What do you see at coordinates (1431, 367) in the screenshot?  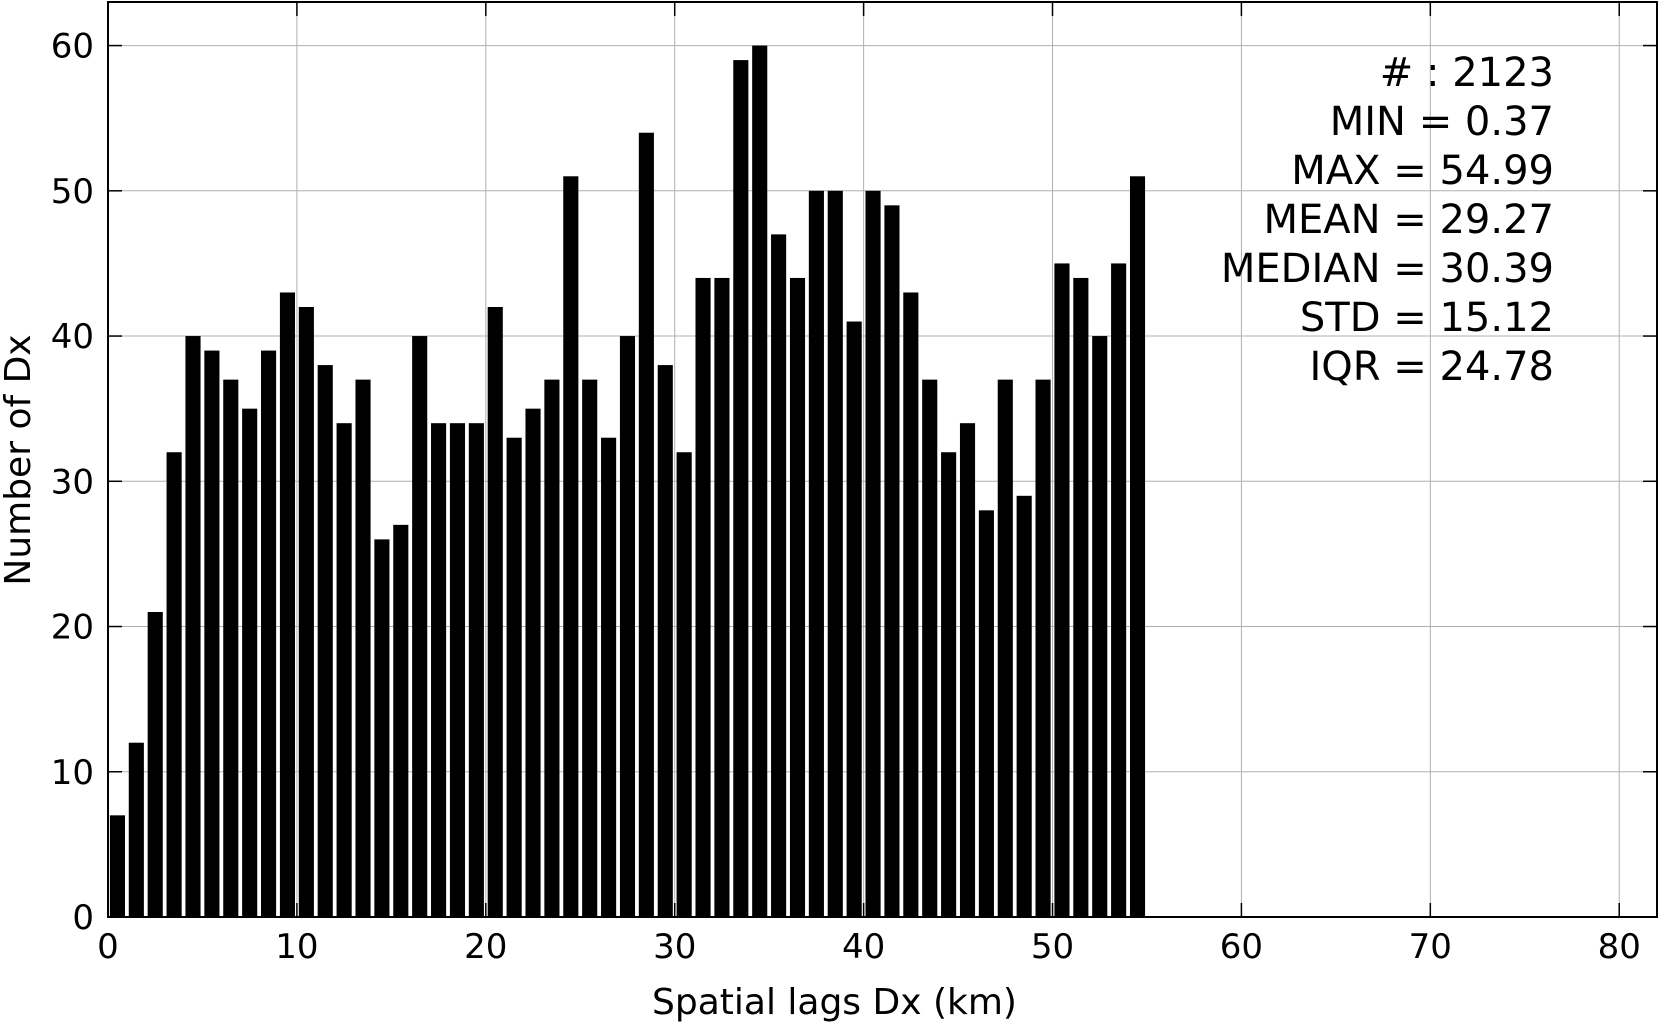 I see `stat-line: IQR = 24.78` at bounding box center [1431, 367].